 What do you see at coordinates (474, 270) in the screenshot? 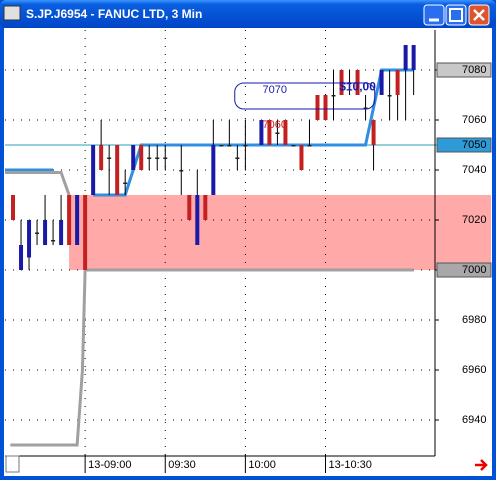
I see `price-marker-label: 7000` at bounding box center [474, 270].